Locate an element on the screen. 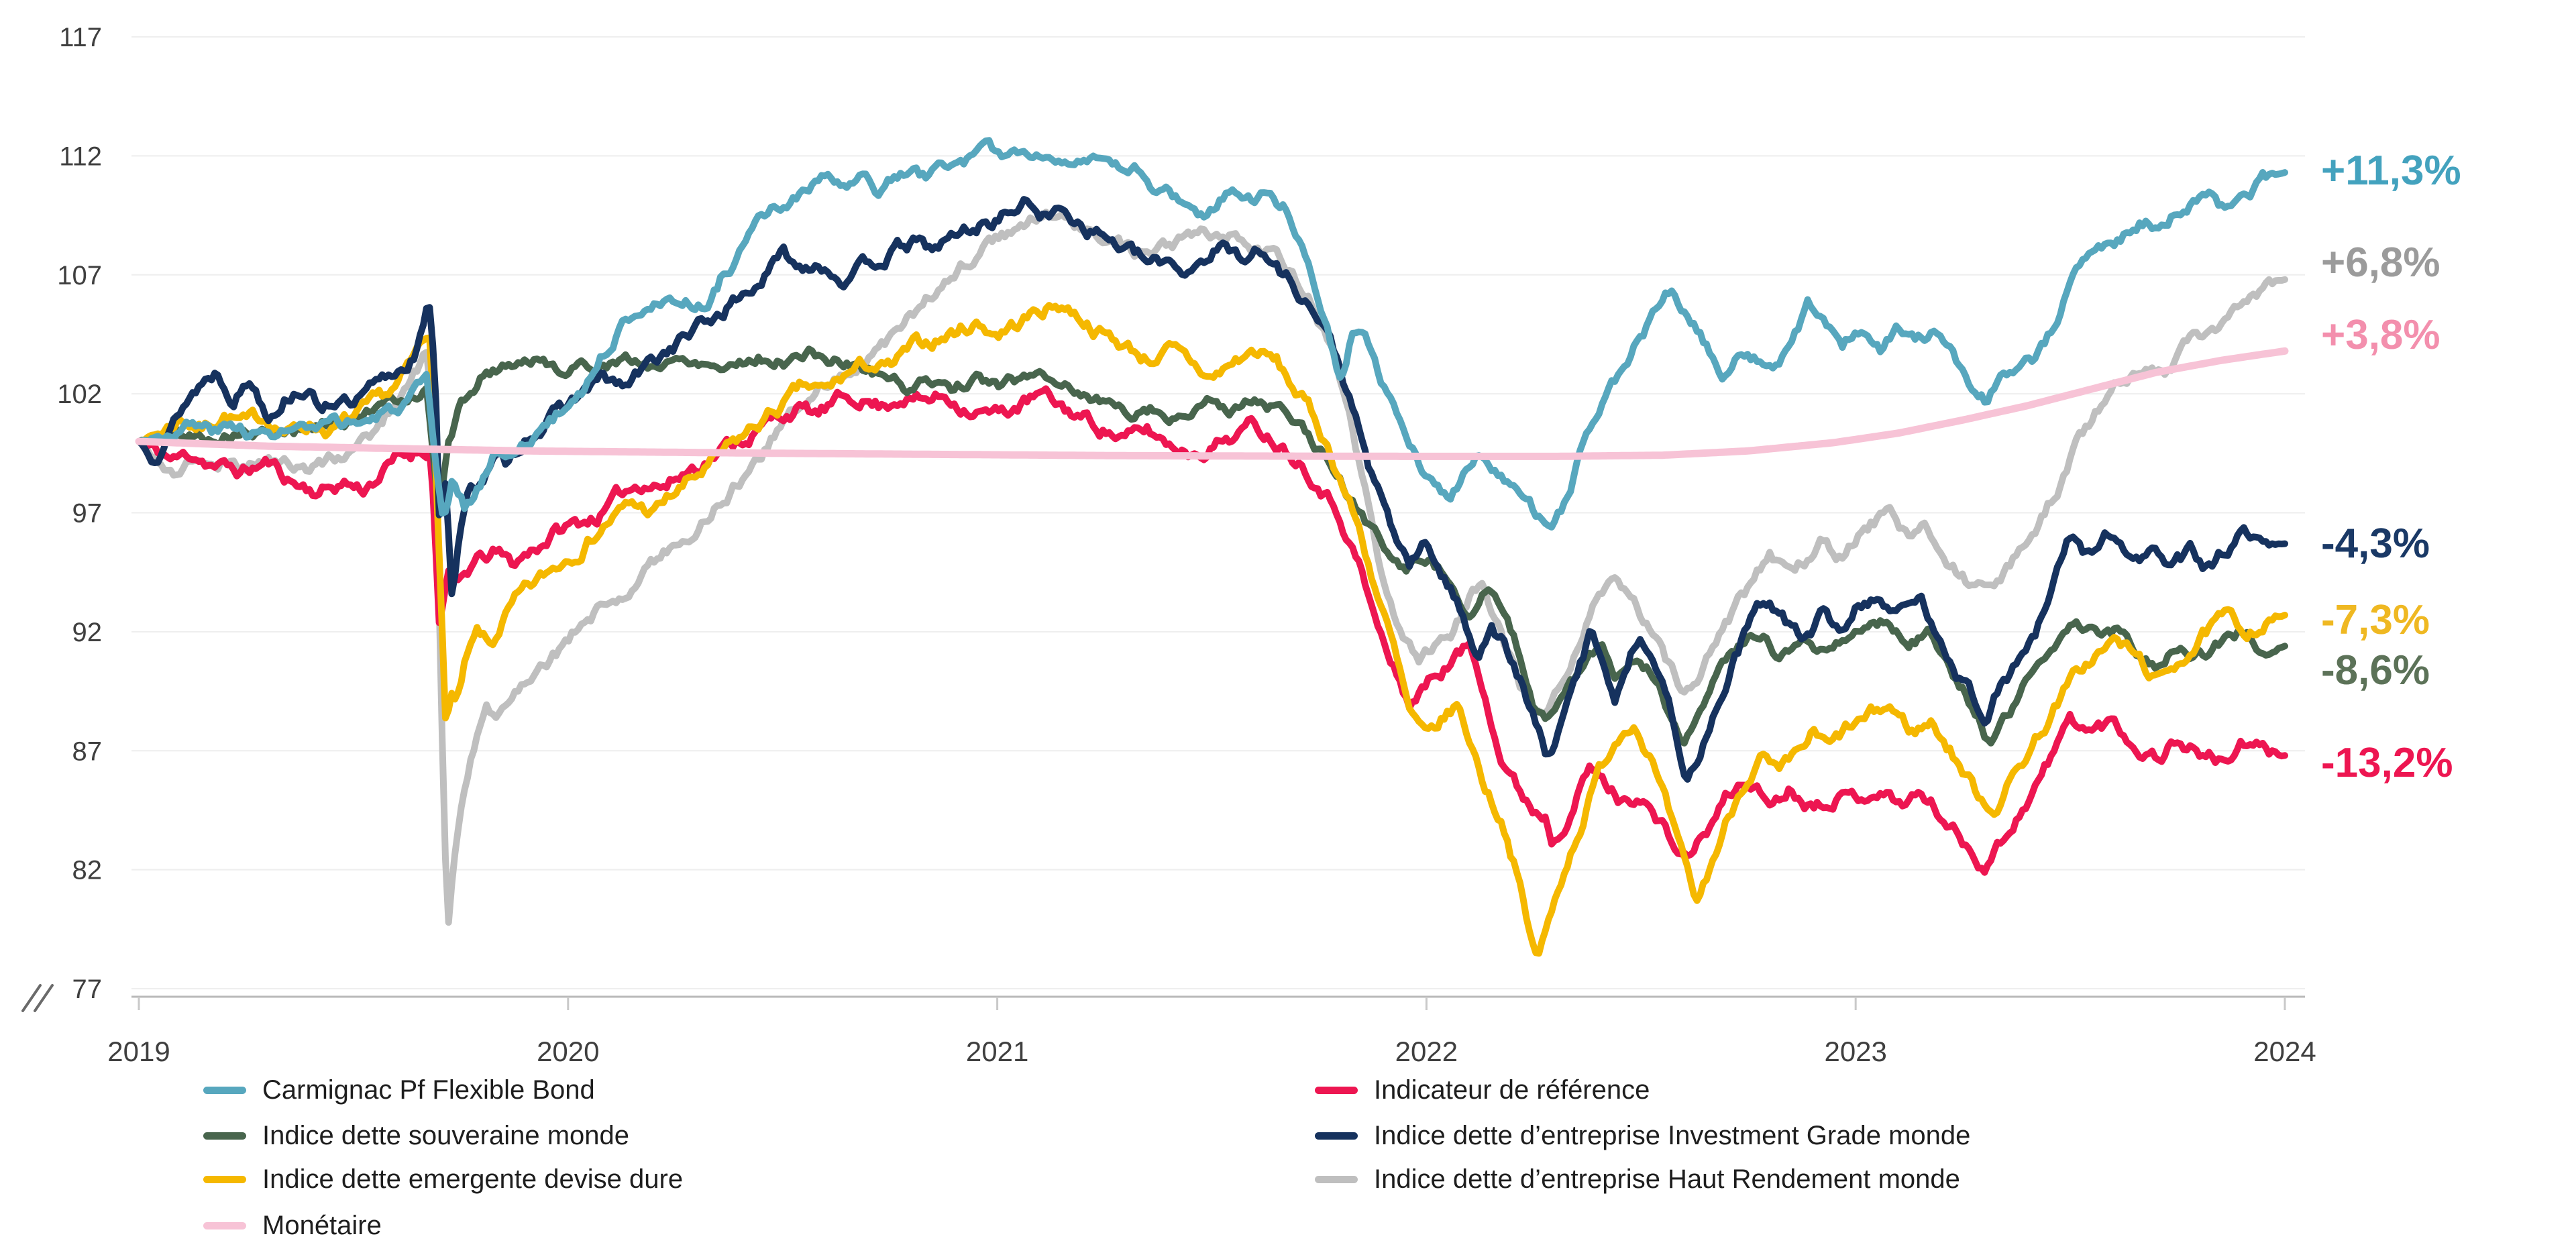  legend-swatch-carmignac-icon is located at coordinates (224, 1090).